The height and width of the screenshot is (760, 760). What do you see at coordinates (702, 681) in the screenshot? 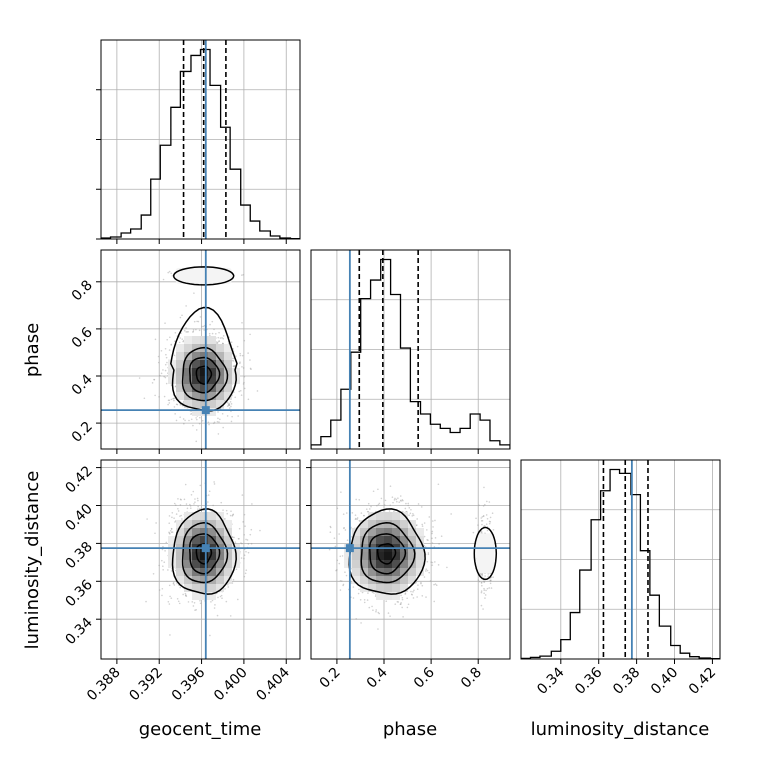
I see `x-tick-label: 0.42` at bounding box center [702, 681].